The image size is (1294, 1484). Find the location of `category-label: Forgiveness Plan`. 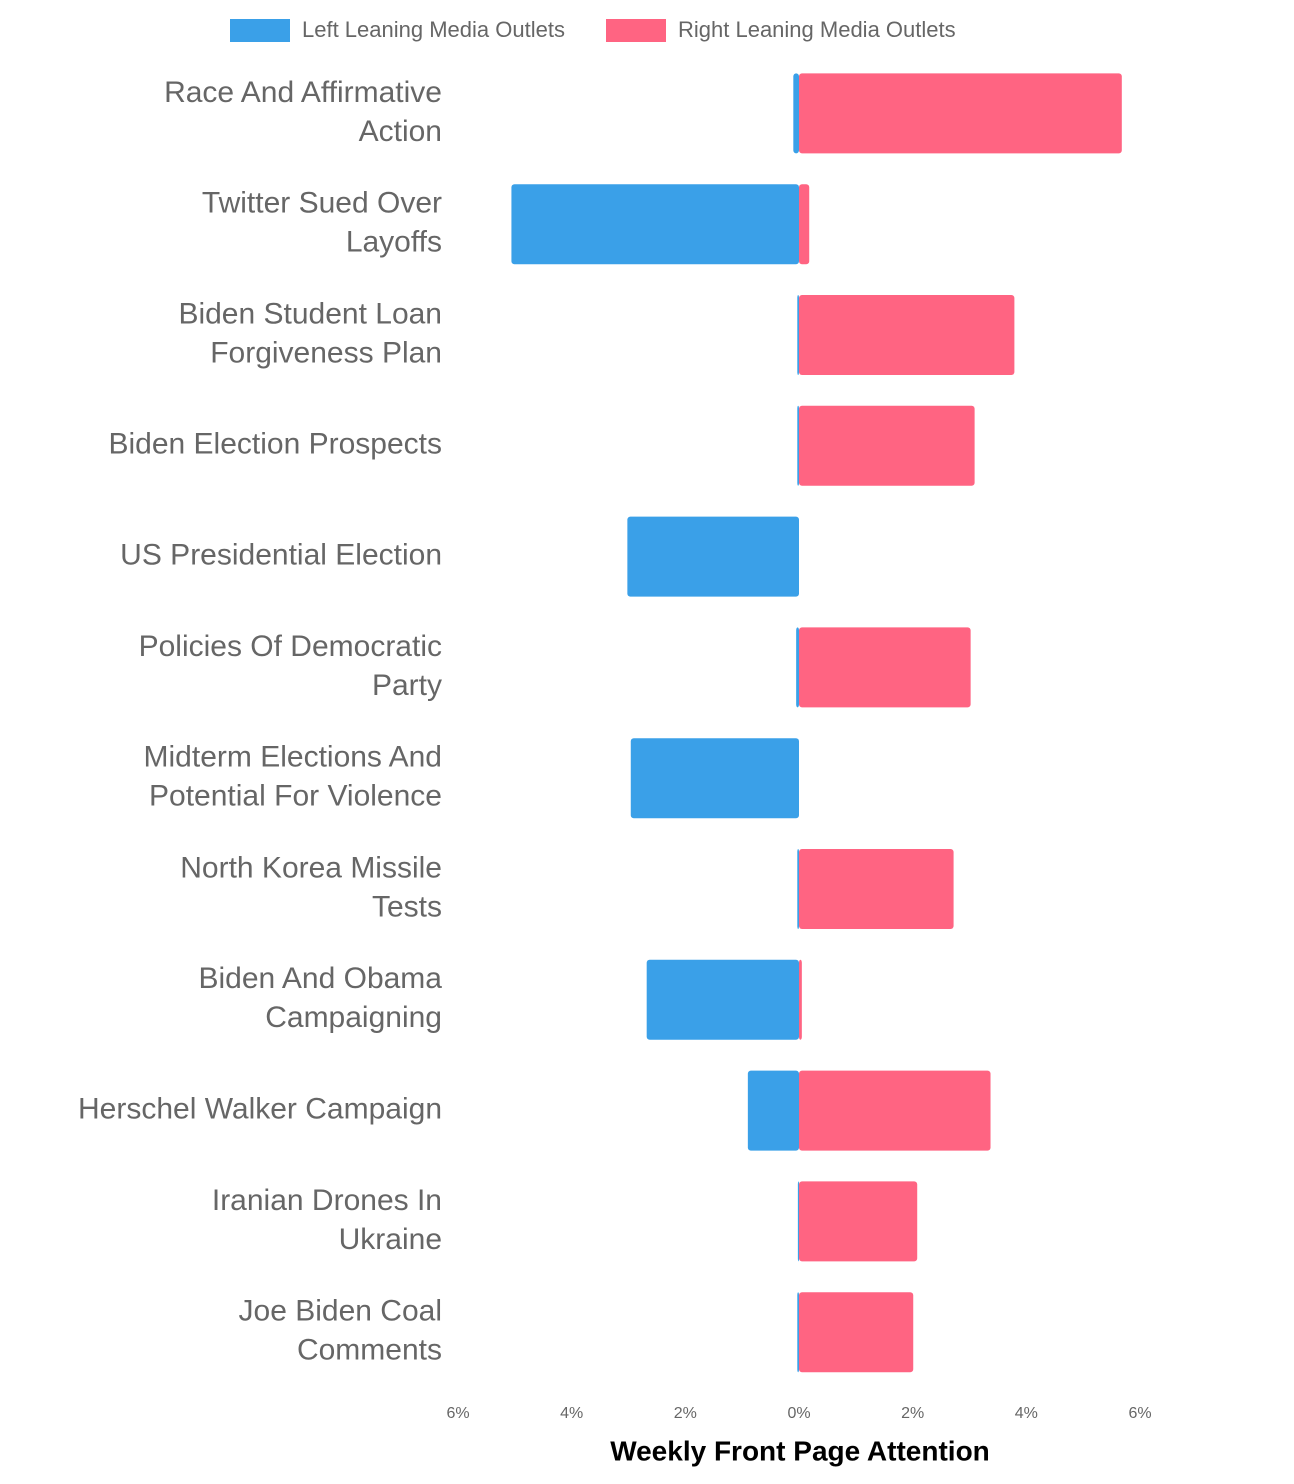

category-label: Forgiveness Plan is located at coordinates (326, 352).